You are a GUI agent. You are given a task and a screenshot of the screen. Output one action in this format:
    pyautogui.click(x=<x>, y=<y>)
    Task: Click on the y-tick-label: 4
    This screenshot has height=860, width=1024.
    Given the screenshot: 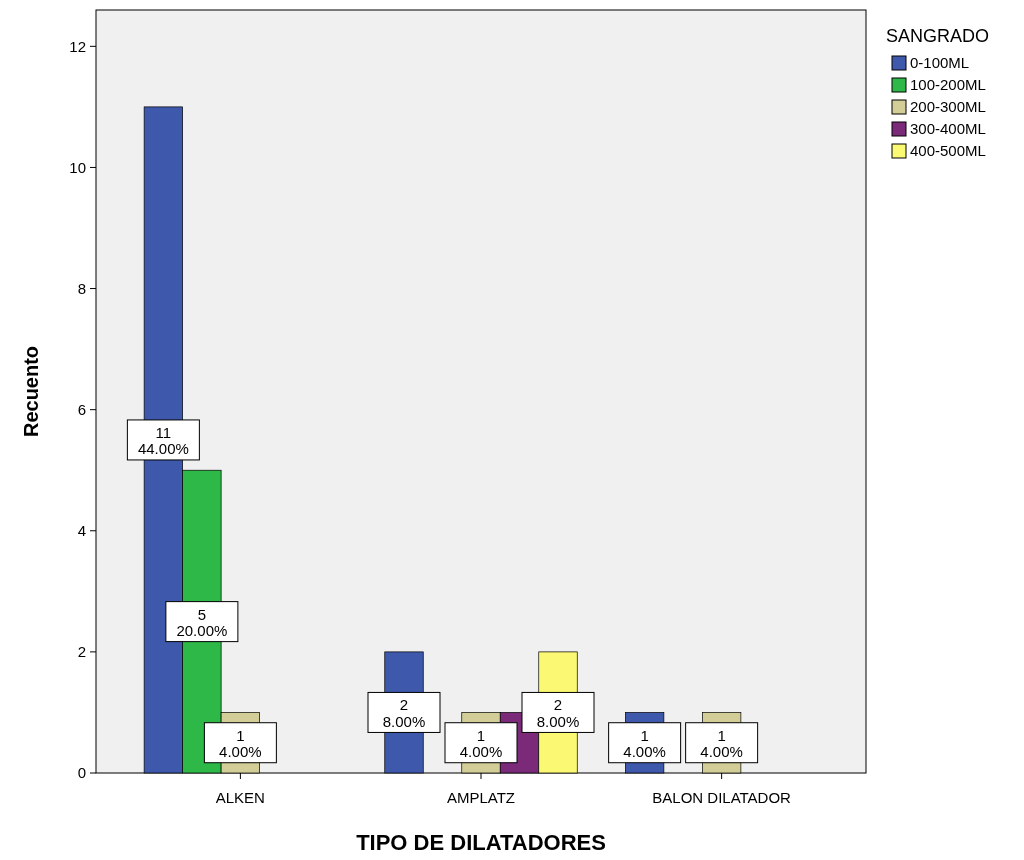 What is the action you would take?
    pyautogui.click(x=81, y=531)
    